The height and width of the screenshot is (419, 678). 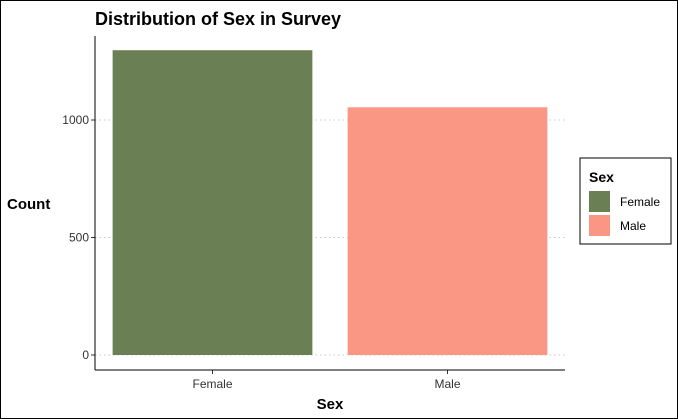 I want to click on y-tick-label: 500, so click(x=79, y=238).